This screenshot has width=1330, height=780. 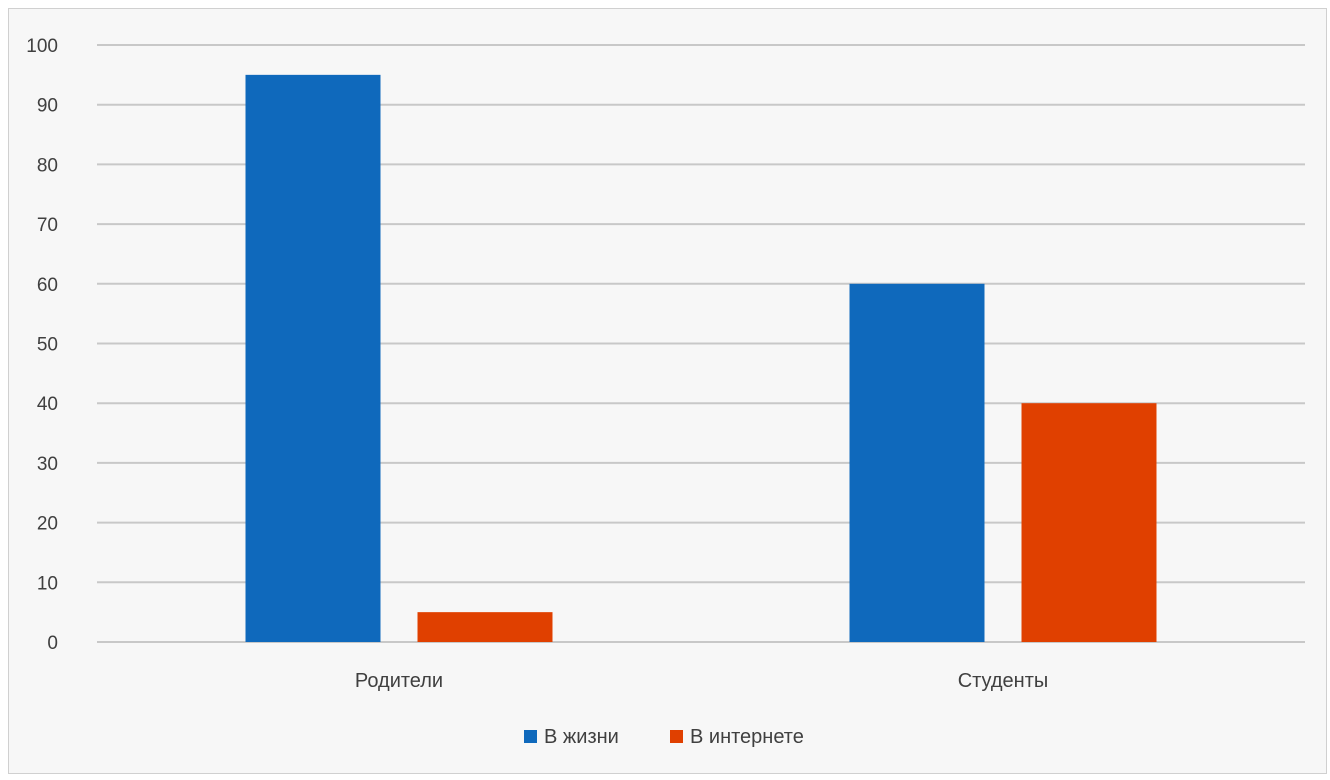 I want to click on x-category-label: Родители, so click(x=399, y=681).